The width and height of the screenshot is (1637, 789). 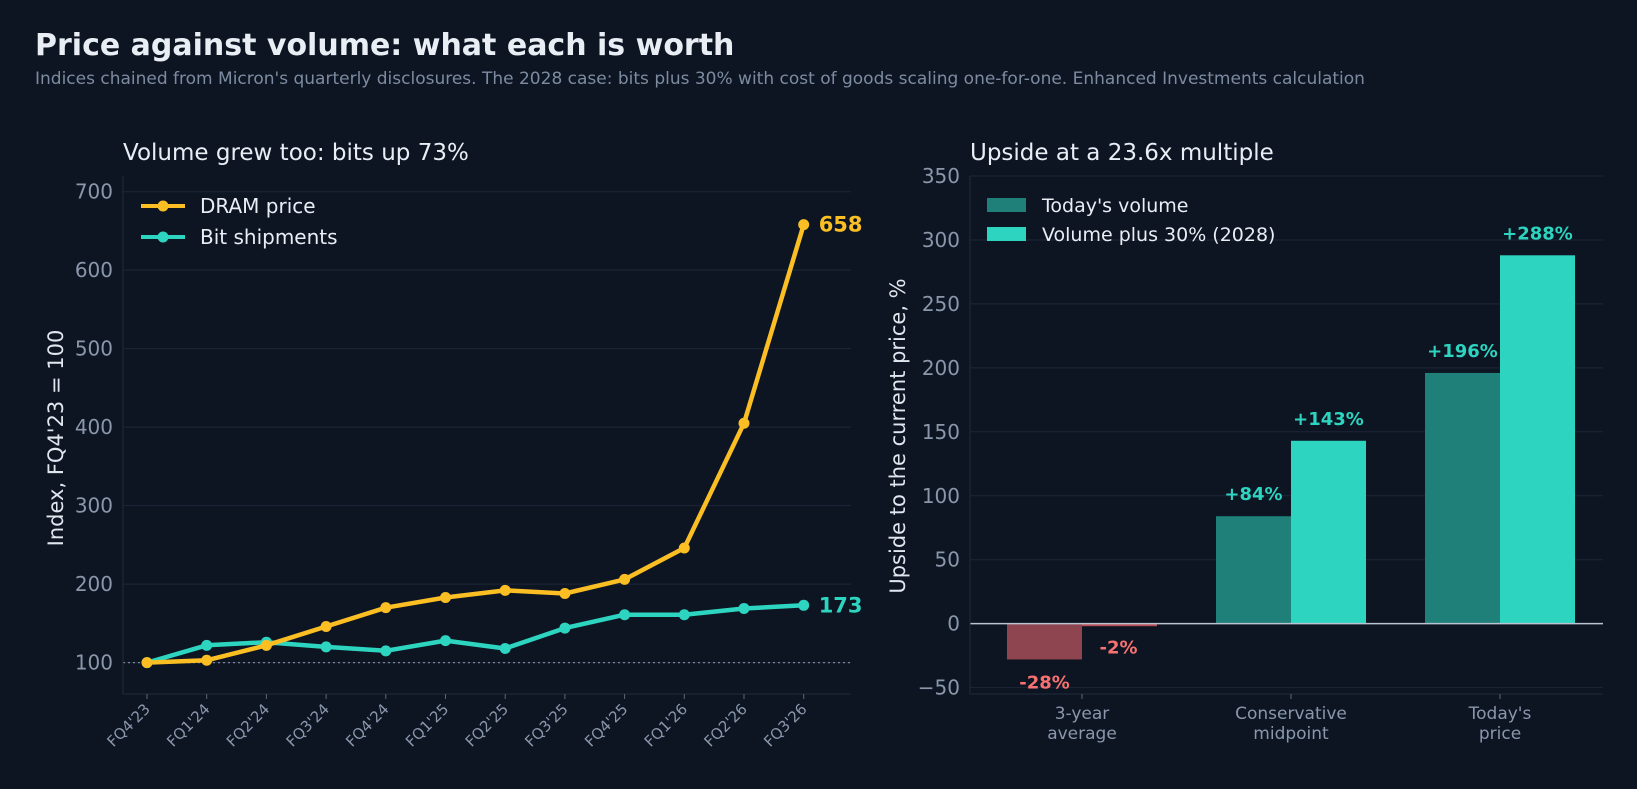 What do you see at coordinates (1006, 234) in the screenshot?
I see `legend-swatch-volume-2028` at bounding box center [1006, 234].